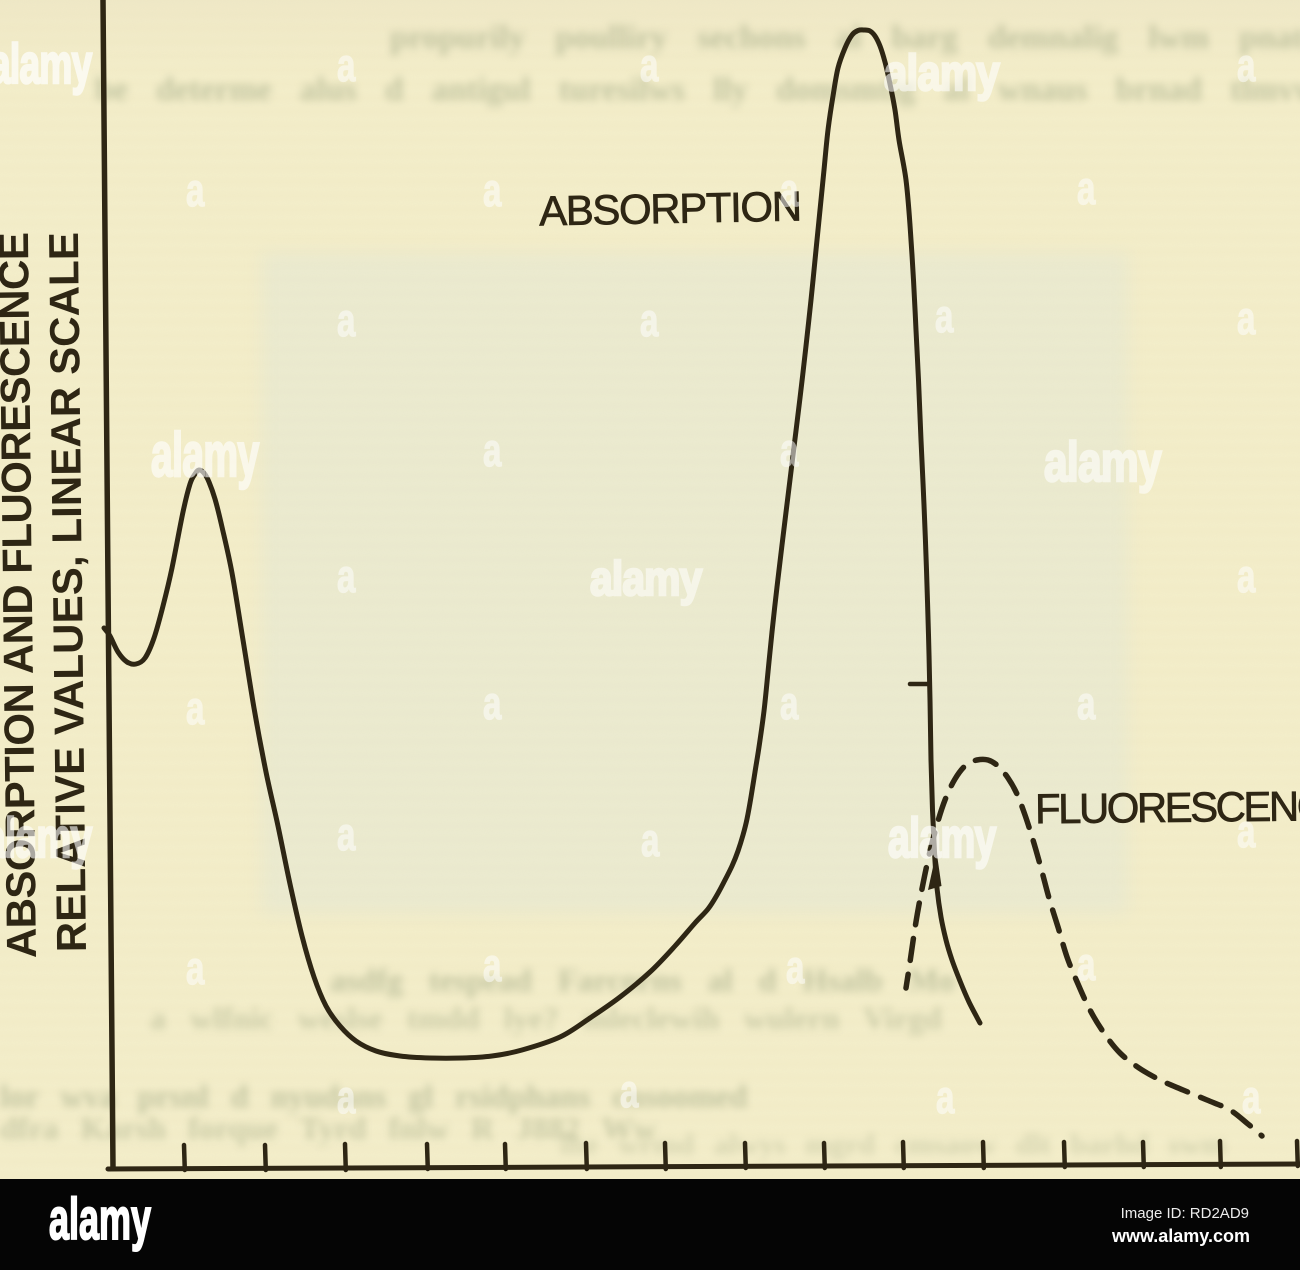 The image size is (1300, 1270). What do you see at coordinates (1167, 807) in the screenshot?
I see `svg-text: FLUORESCENC` at bounding box center [1167, 807].